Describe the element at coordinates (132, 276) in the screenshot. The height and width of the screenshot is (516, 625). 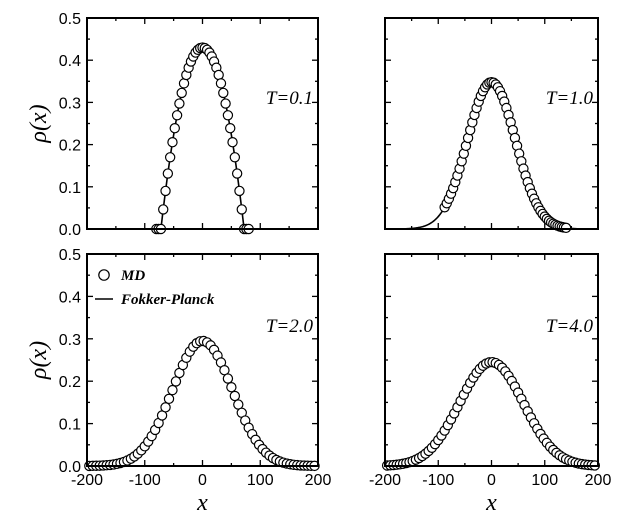
I see `legend-label: MD` at that location.